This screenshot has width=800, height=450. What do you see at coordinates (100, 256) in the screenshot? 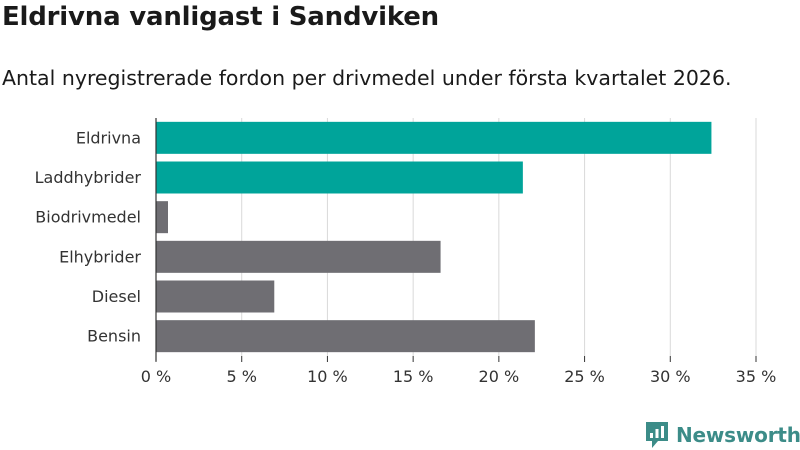
I see `category-label-elhybrider: Elhybrider` at bounding box center [100, 256].